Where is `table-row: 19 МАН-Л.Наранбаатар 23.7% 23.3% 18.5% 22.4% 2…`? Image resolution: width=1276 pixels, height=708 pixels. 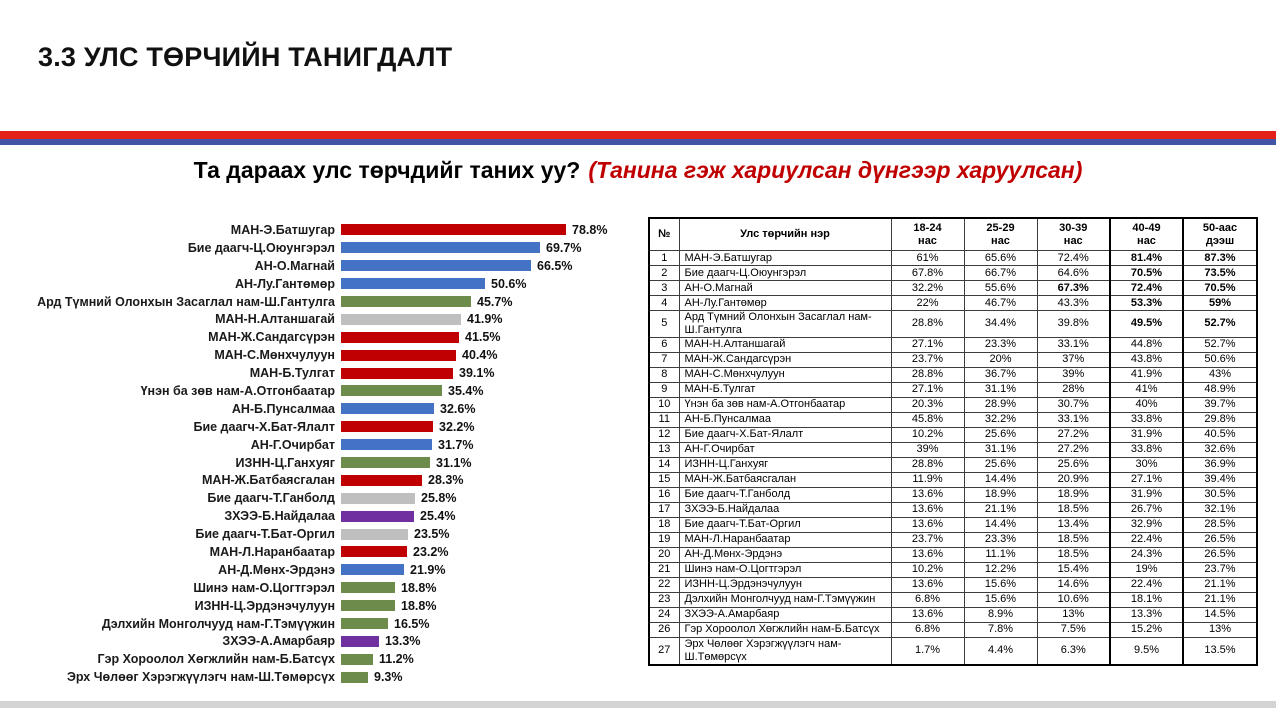 table-row: 19 МАН-Л.Наранбаатар 23.7% 23.3% 18.5% 22.4% 2… is located at coordinates (953, 539).